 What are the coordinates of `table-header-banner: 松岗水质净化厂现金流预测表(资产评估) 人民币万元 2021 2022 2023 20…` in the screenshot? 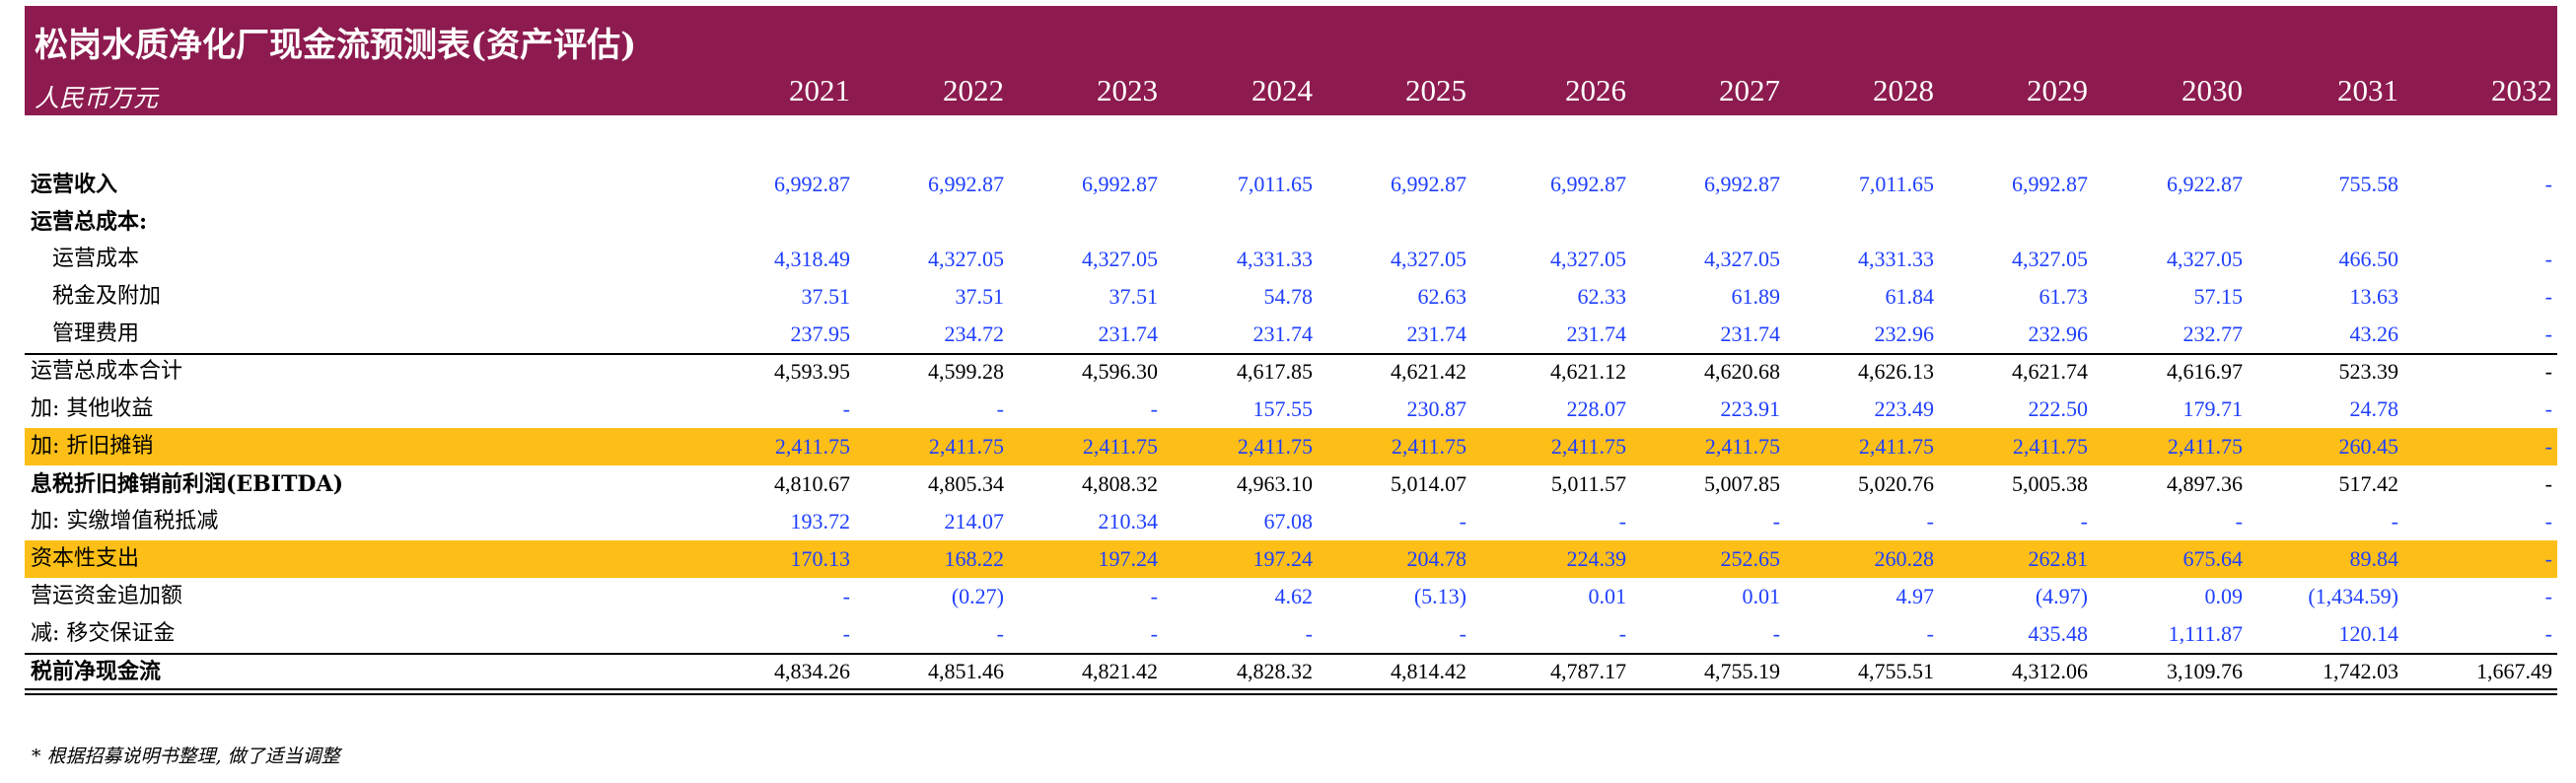 It's located at (1291, 60).